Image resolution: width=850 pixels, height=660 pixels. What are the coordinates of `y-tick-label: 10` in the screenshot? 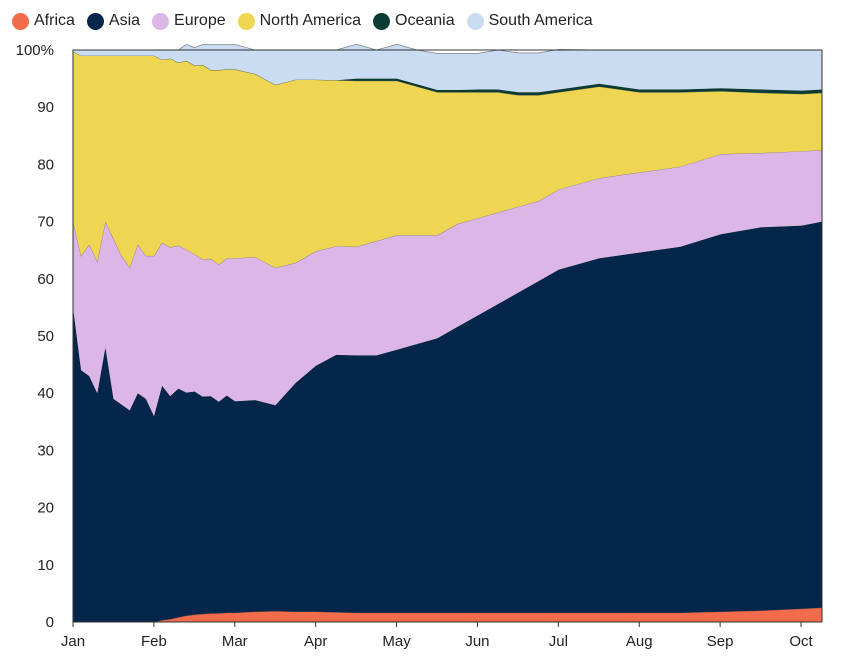 It's located at (45, 565).